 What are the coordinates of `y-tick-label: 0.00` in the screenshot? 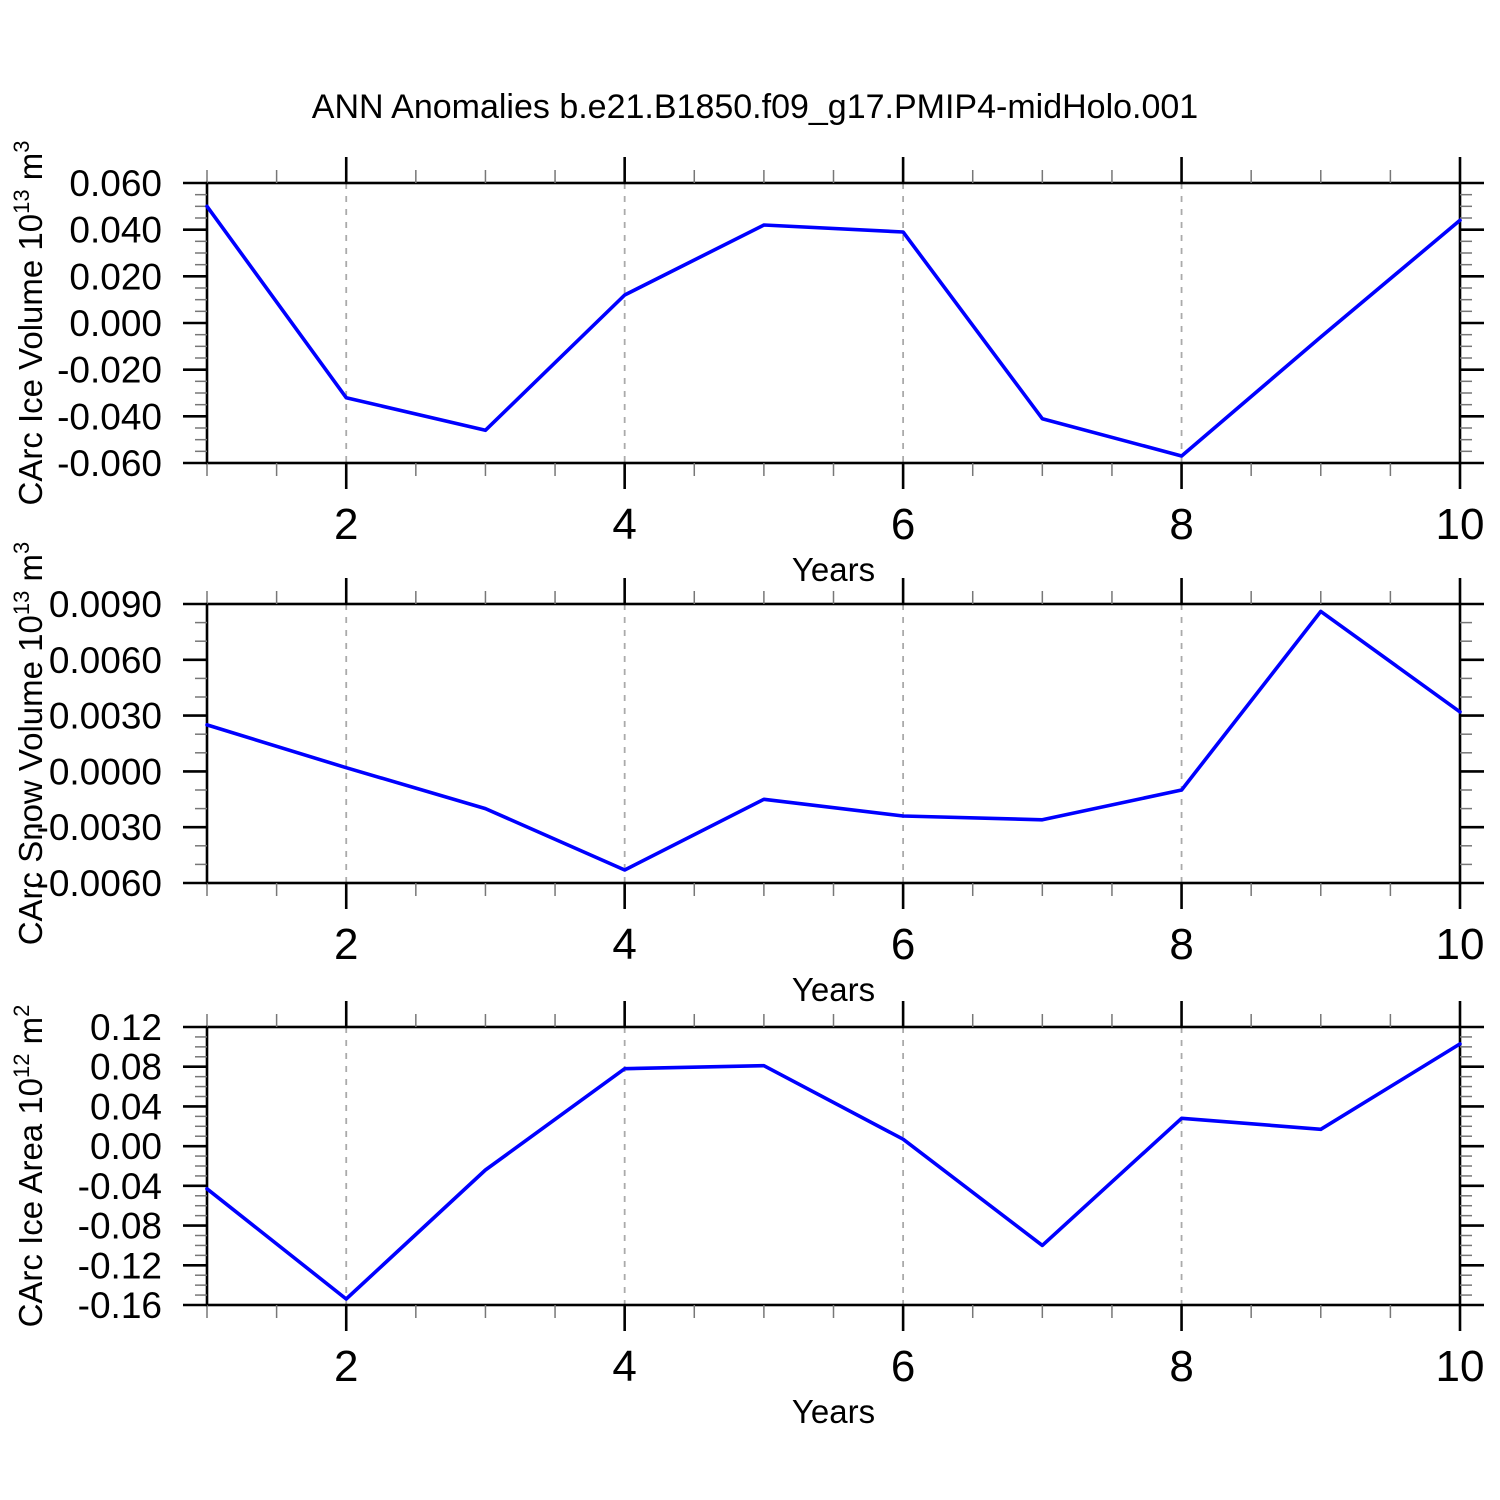 It's located at (126, 1146).